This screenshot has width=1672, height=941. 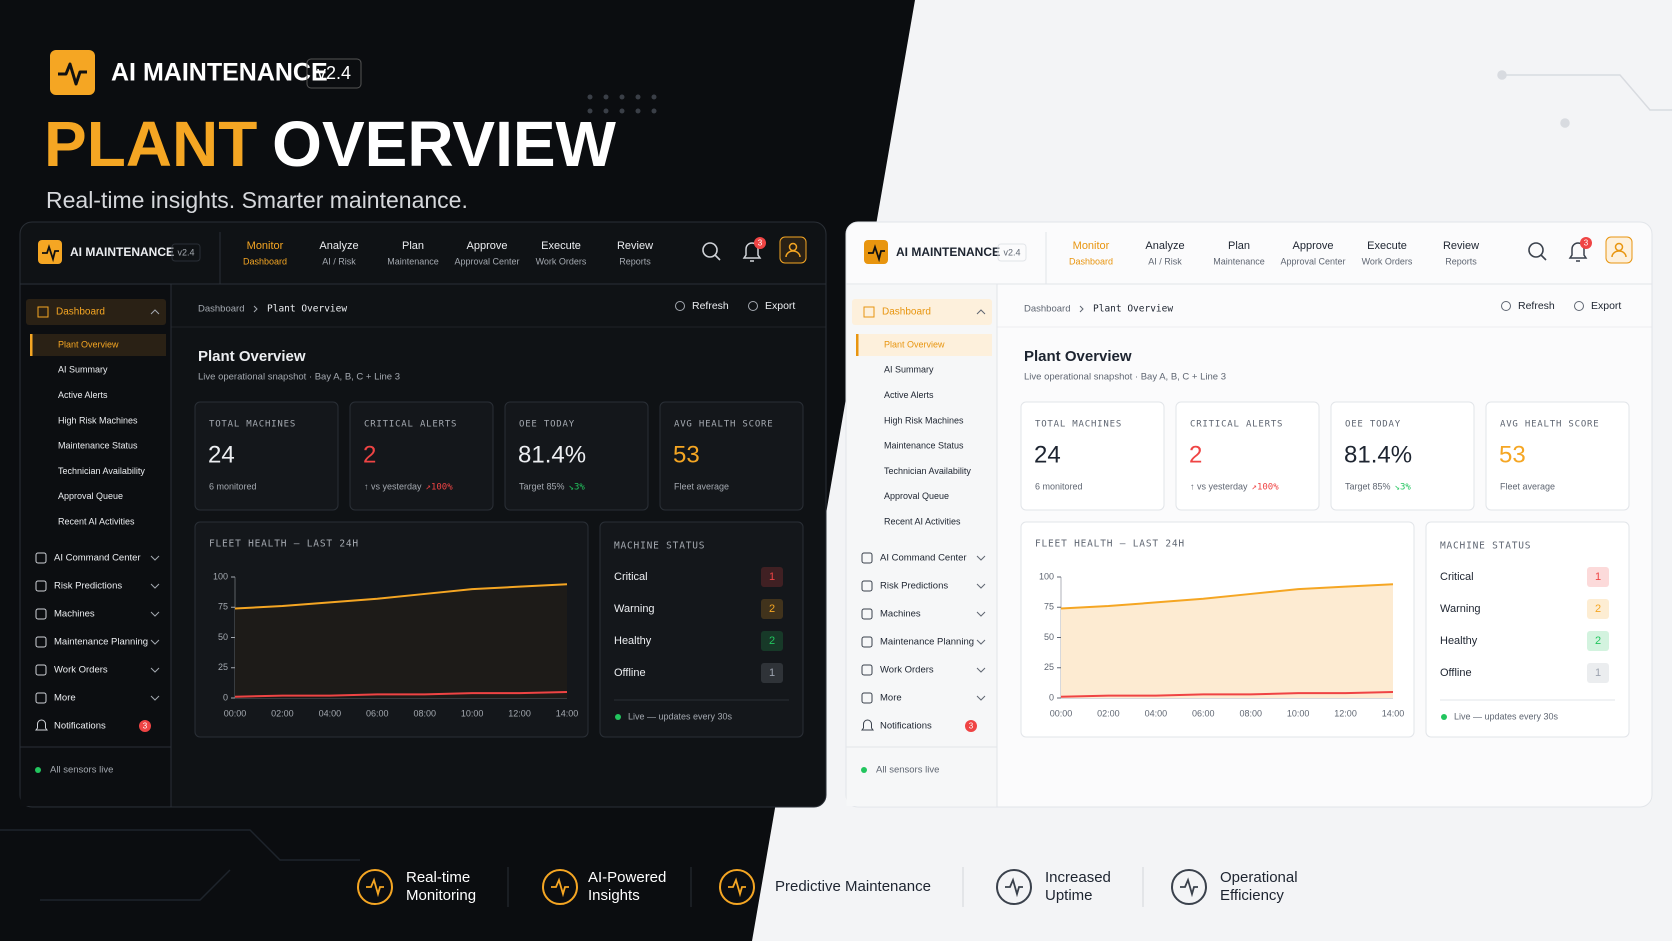 What do you see at coordinates (95, 545) in the screenshot?
I see `sidebar` at bounding box center [95, 545].